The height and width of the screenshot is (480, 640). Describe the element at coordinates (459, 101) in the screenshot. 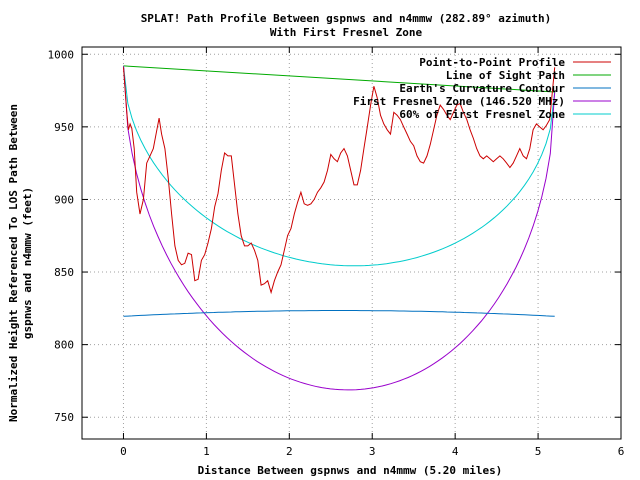

I see `legend-label: First Fresnel Zone (146.520 MHz)` at that location.